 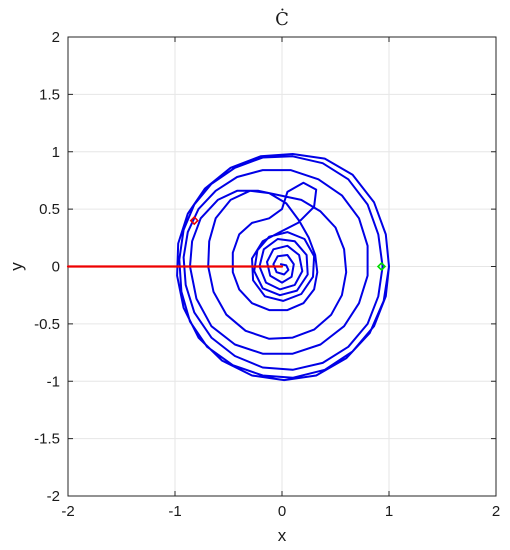 What do you see at coordinates (56, 152) in the screenshot?
I see `y-tick-label: 1` at bounding box center [56, 152].